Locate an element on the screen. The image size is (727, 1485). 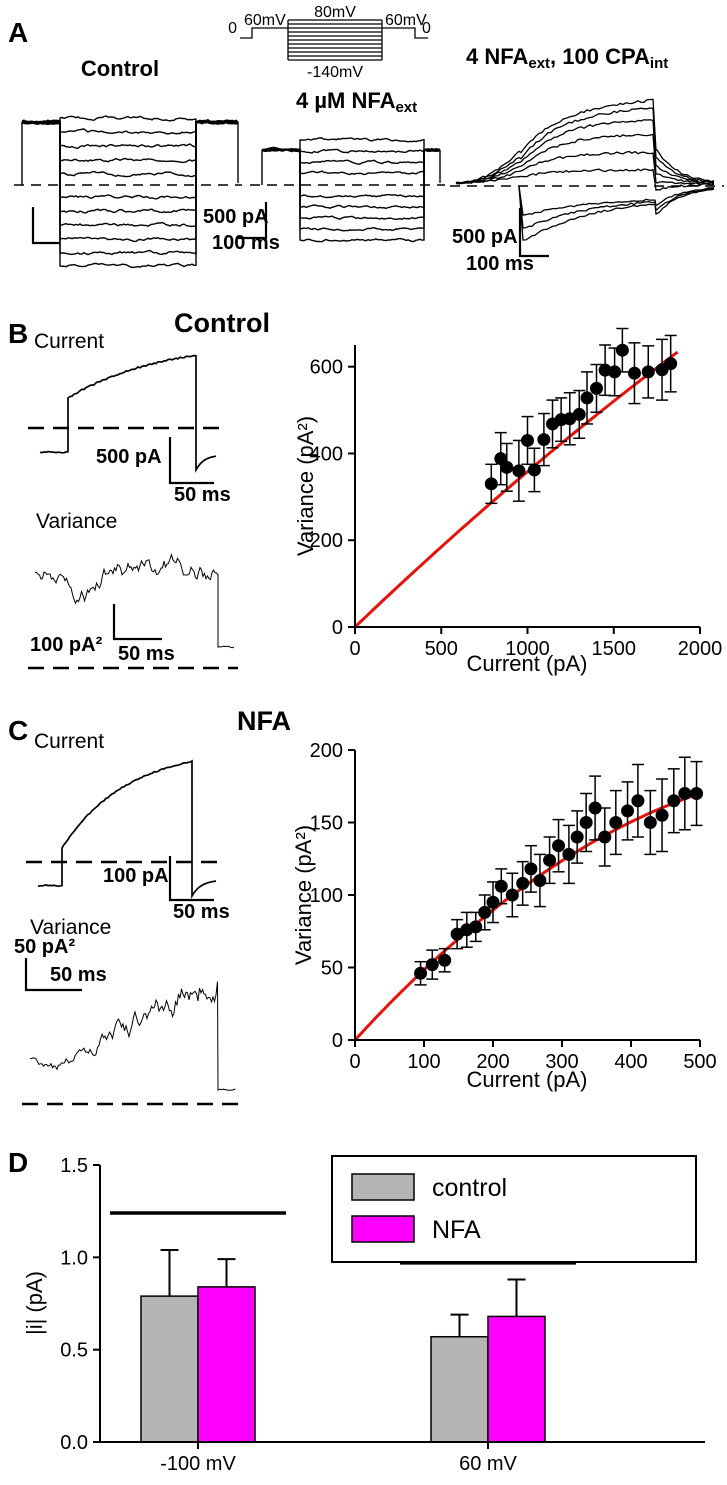
panel-b-title: Control is located at coordinates (222, 323).